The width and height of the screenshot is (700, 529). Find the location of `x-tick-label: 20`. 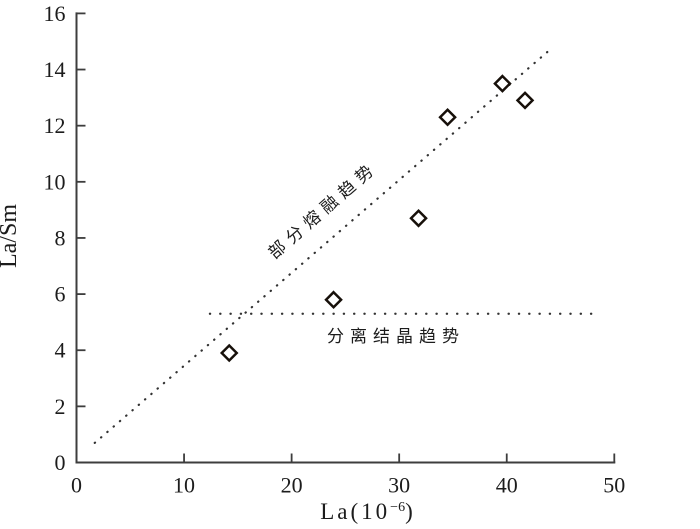

x-tick-label: 20 is located at coordinates (292, 485).